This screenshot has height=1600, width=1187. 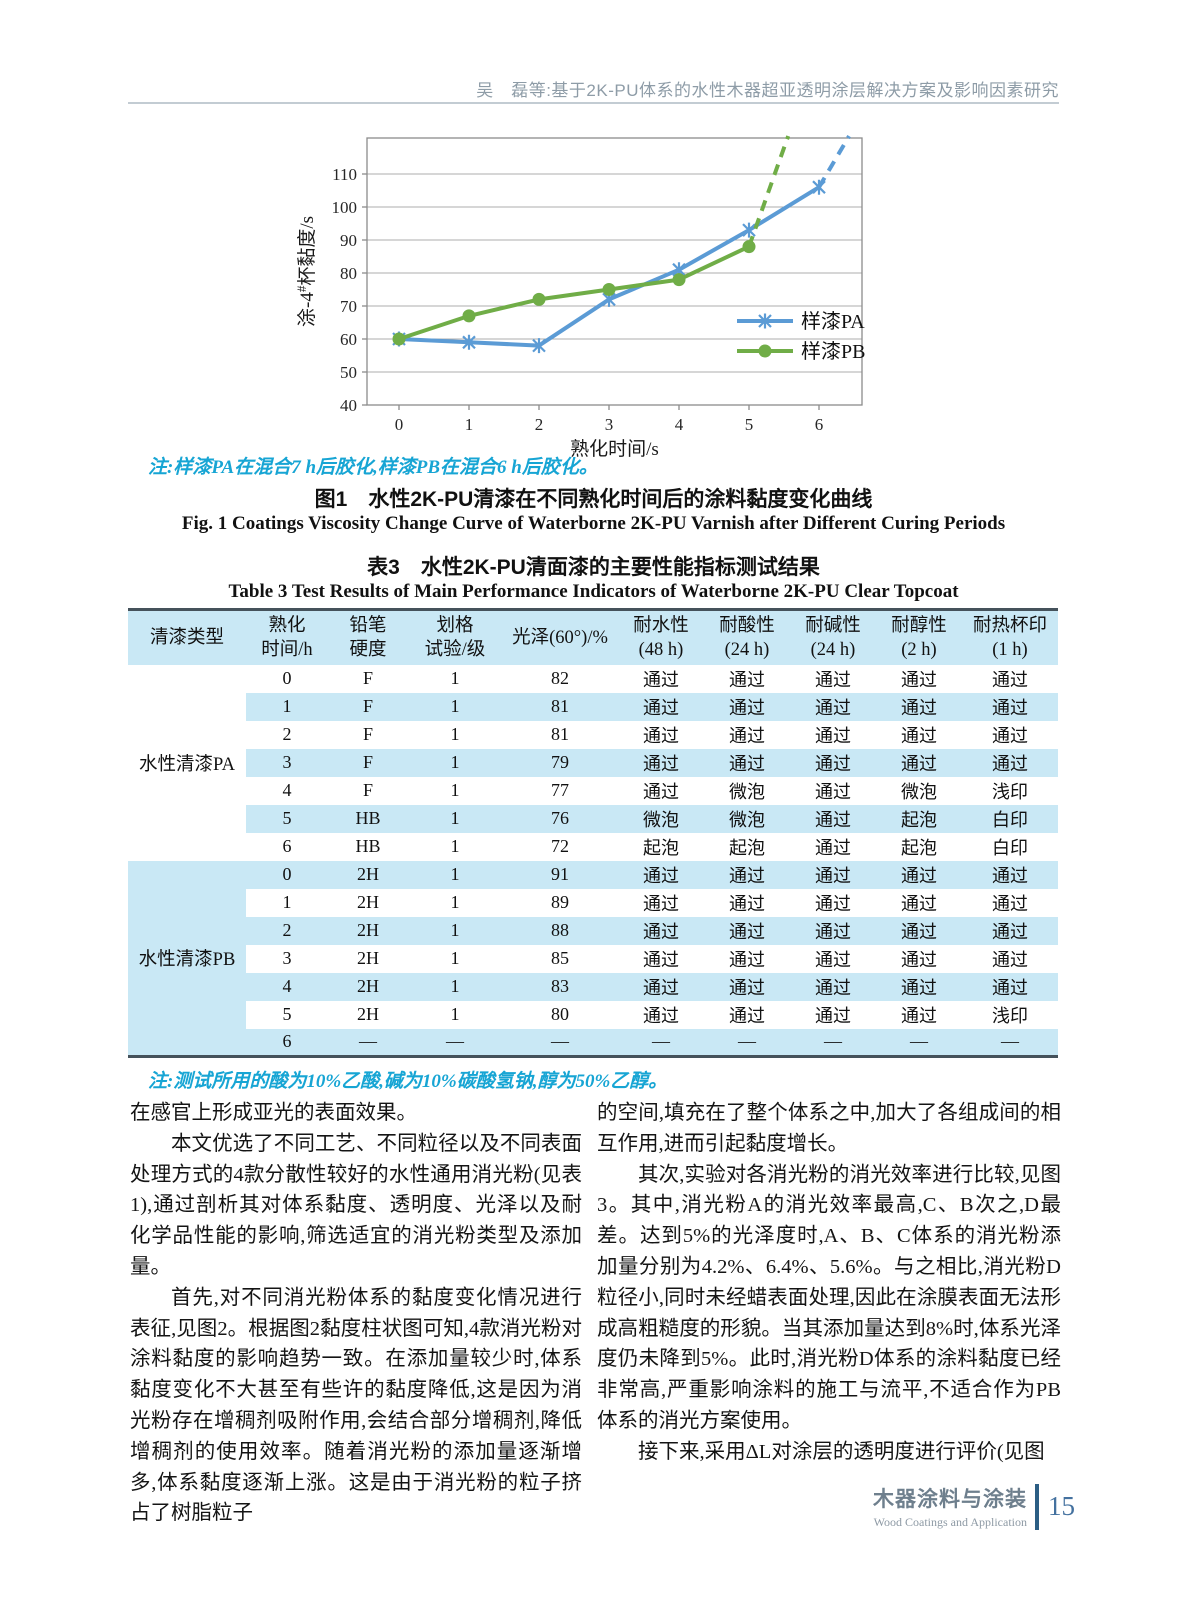 I want to click on table-group-label: 水性清漆PB, so click(x=187, y=958).